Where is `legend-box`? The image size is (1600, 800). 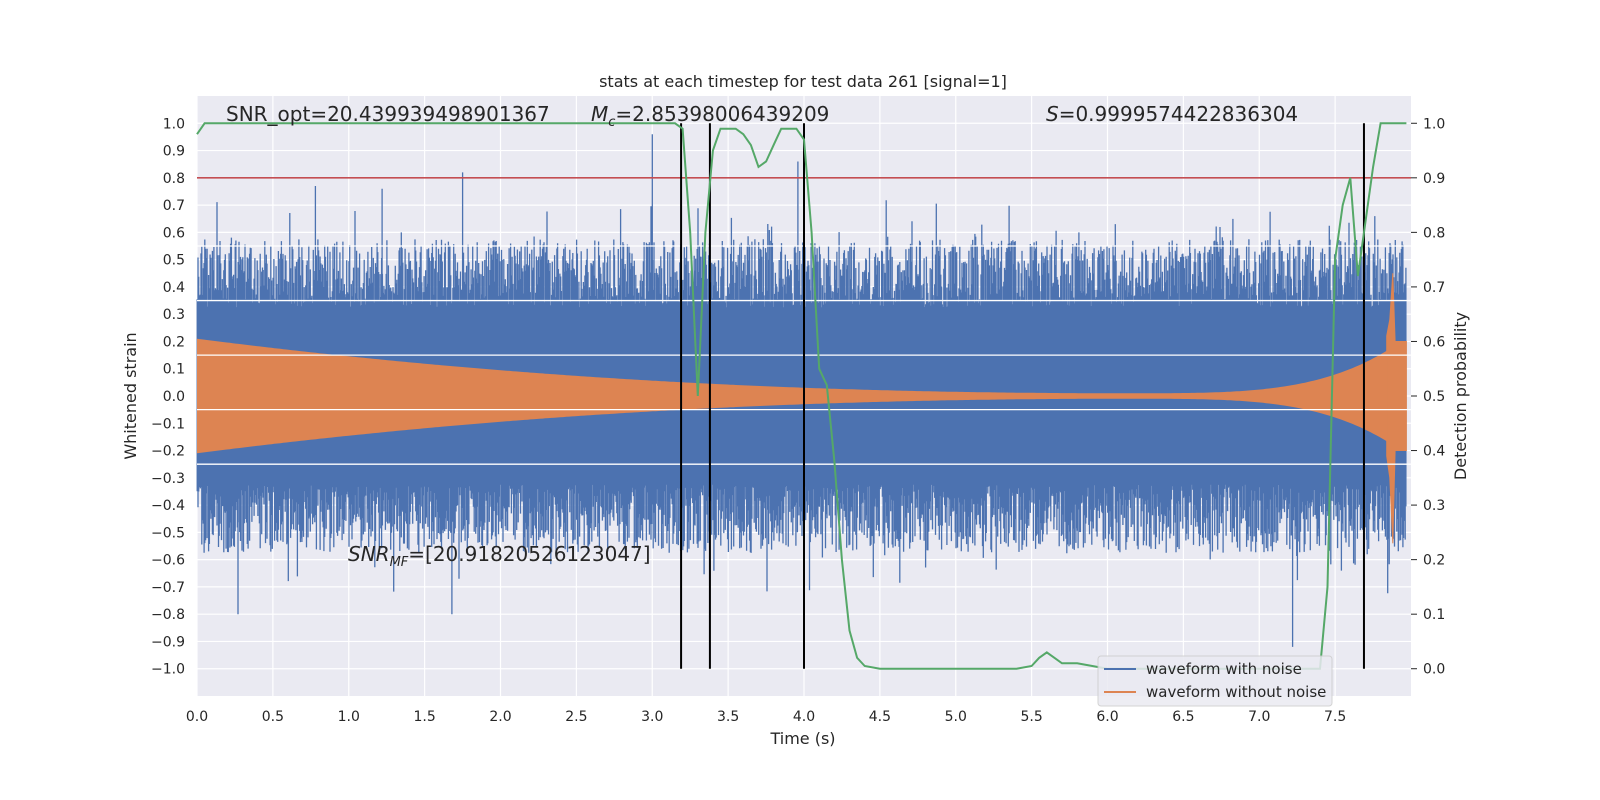 legend-box is located at coordinates (1215, 681).